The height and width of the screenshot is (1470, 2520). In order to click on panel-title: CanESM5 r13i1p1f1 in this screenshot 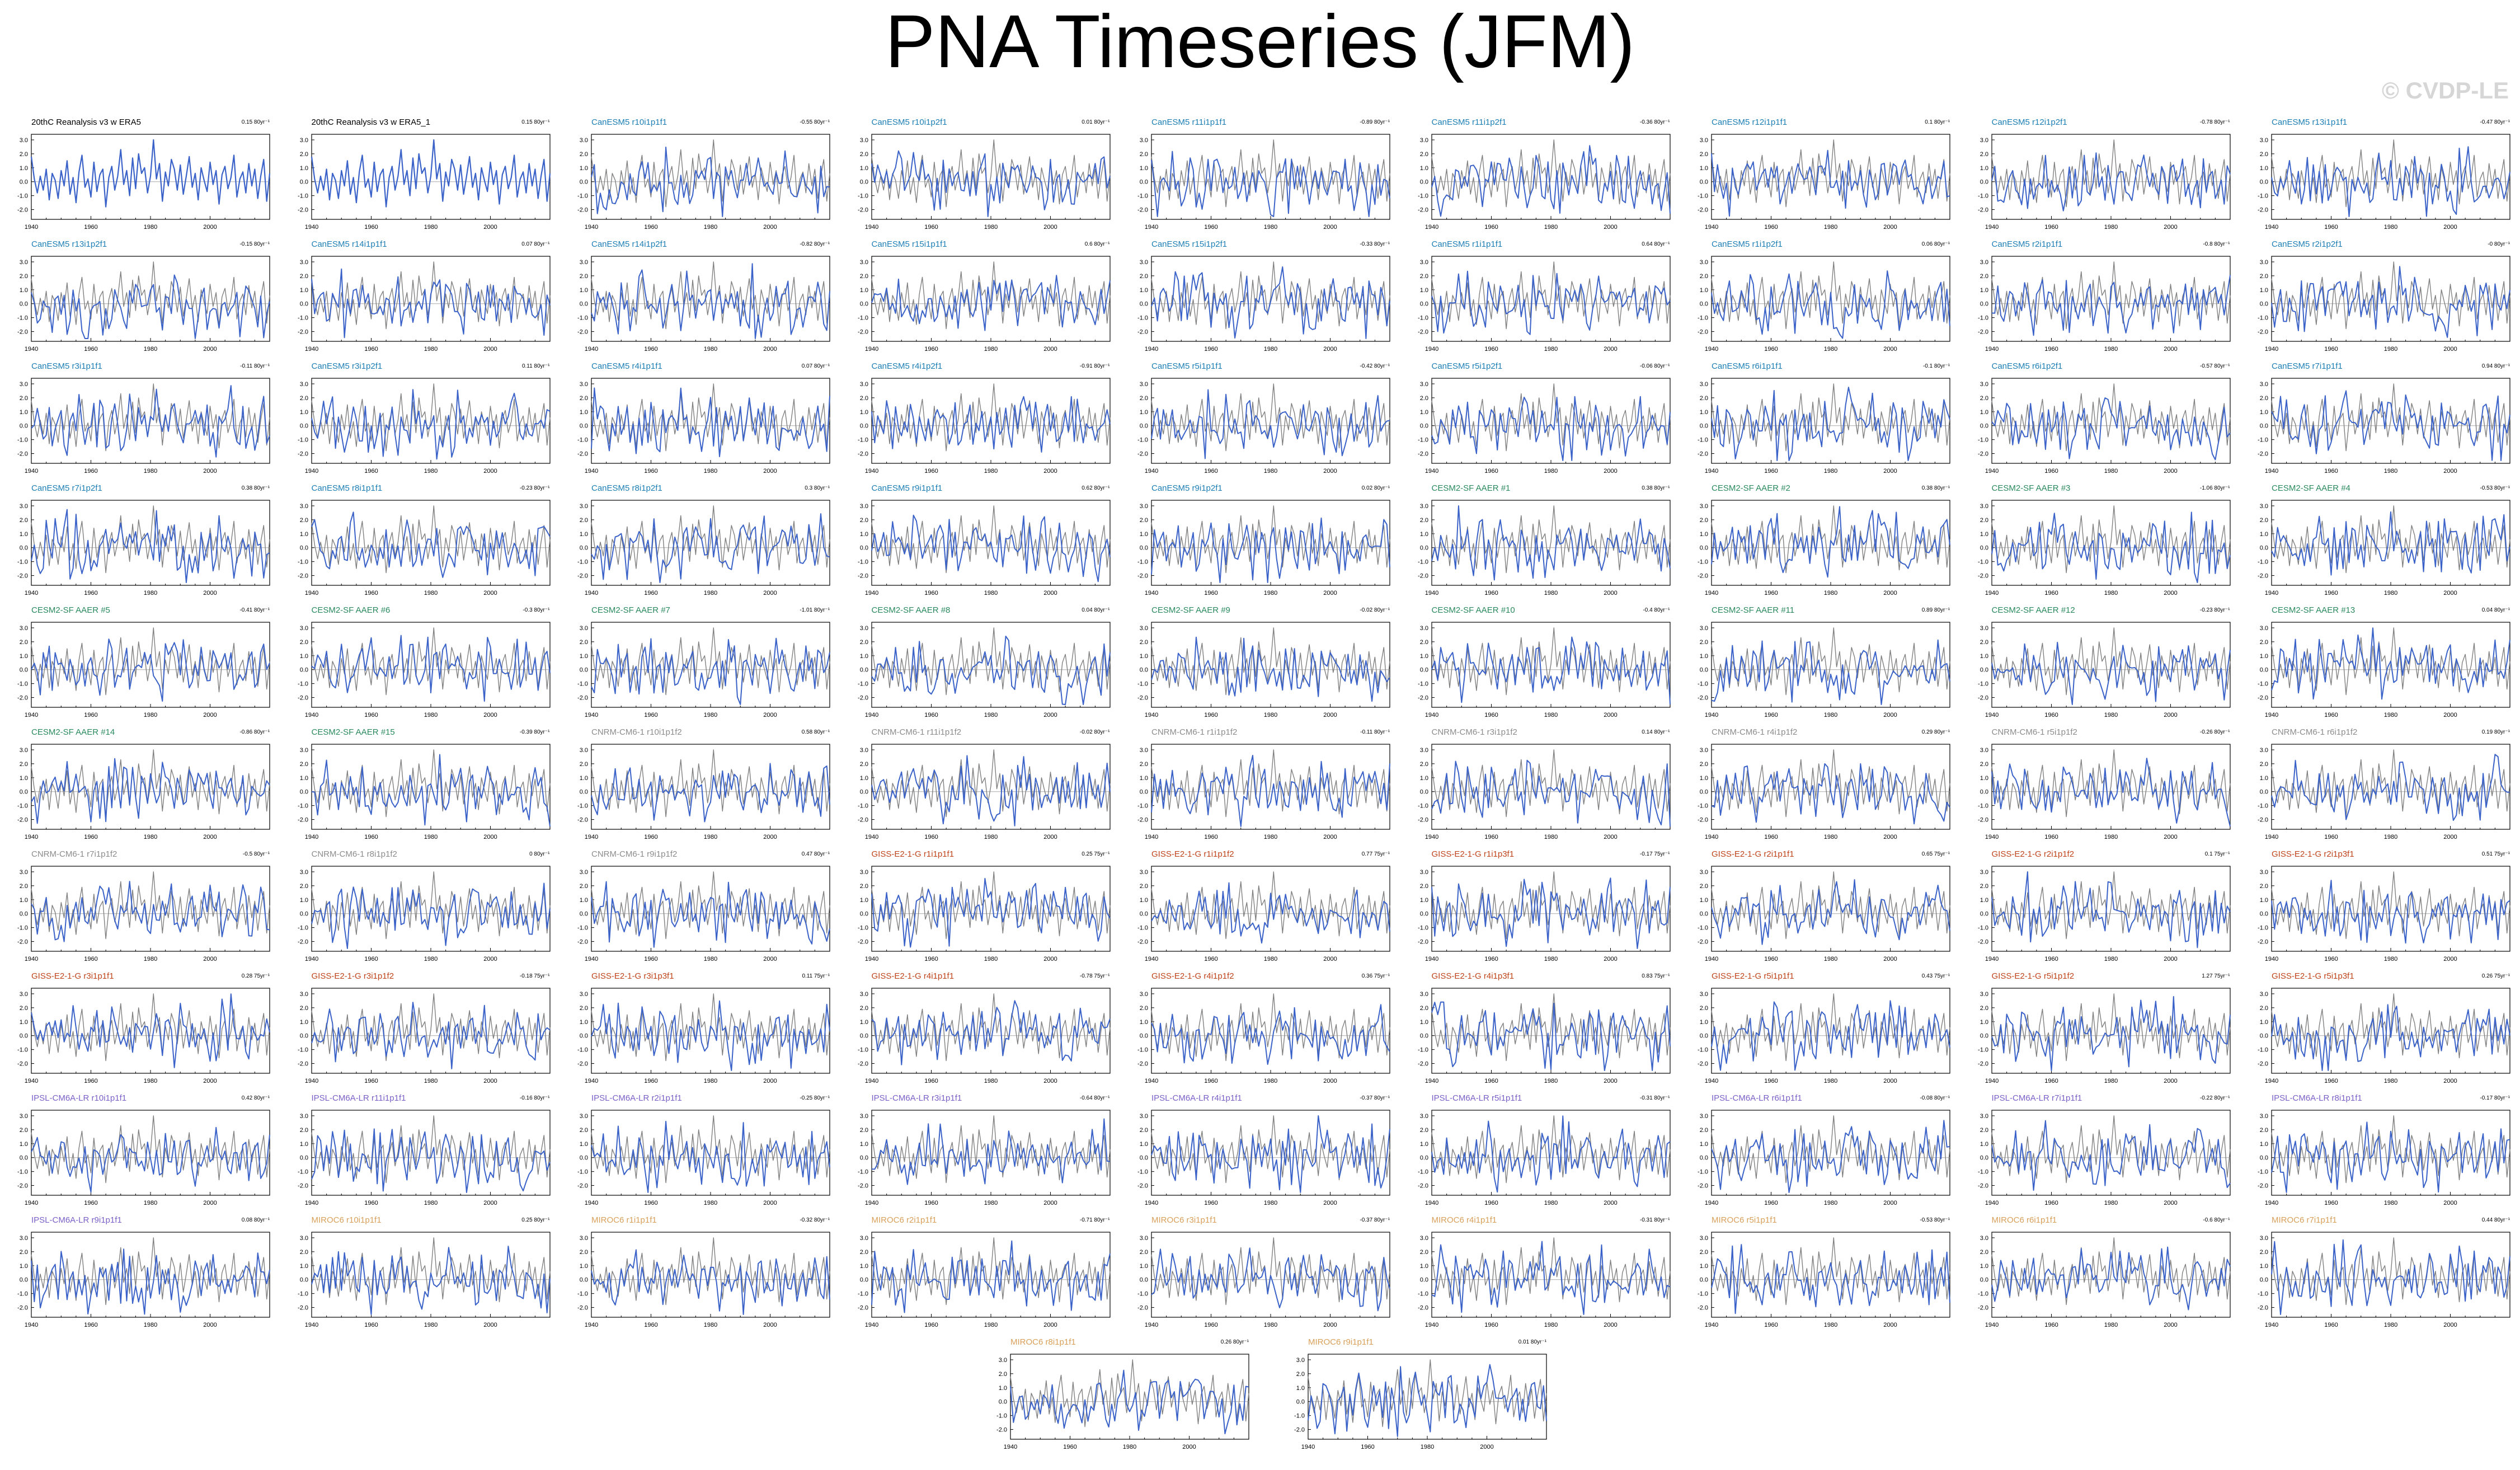, I will do `click(2310, 122)`.